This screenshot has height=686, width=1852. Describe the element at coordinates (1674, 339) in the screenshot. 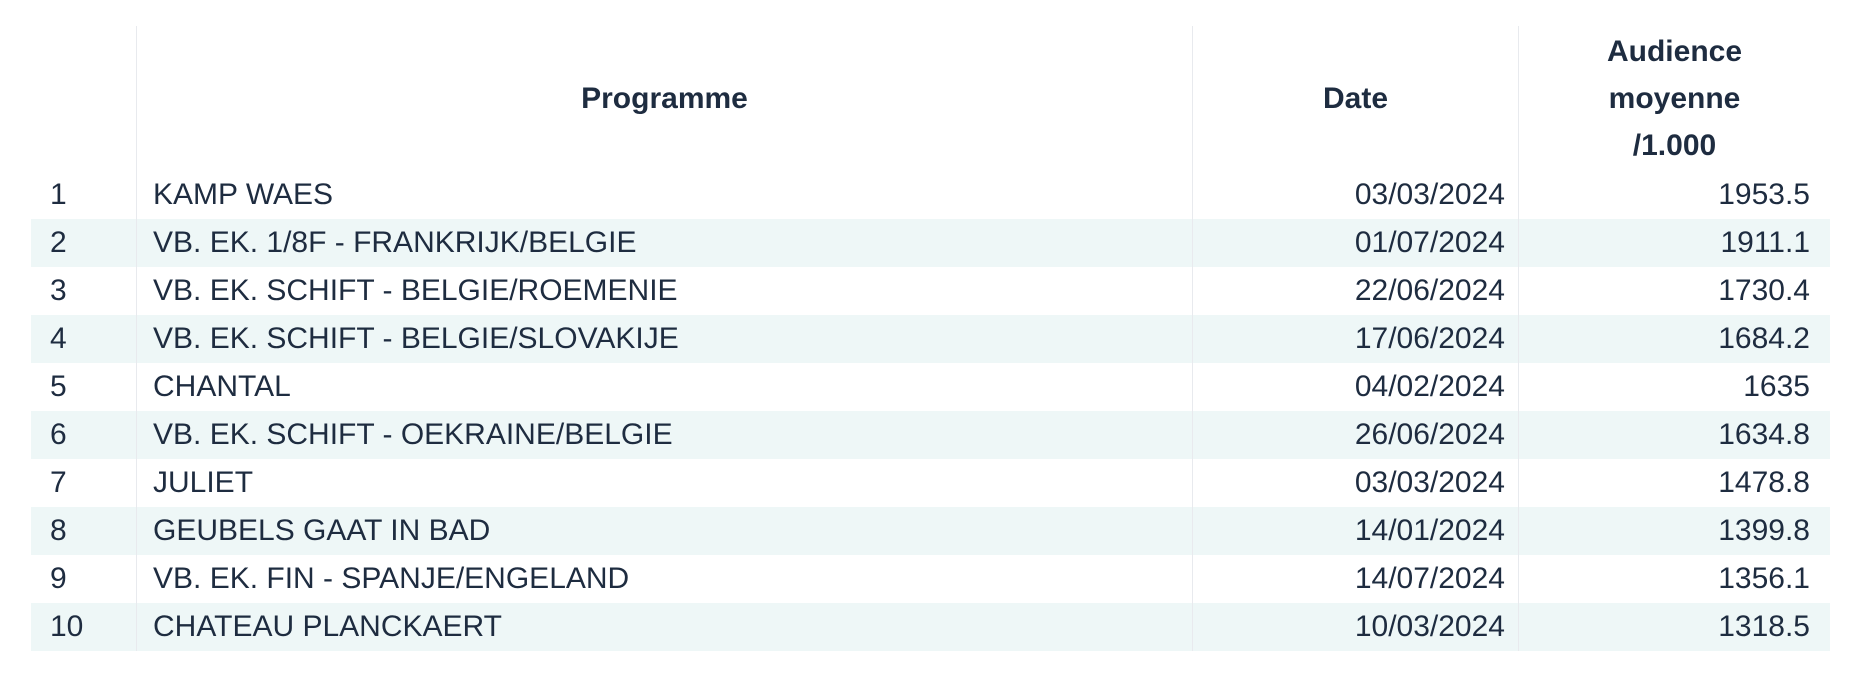

I see `audience-cell: 1684.2` at that location.